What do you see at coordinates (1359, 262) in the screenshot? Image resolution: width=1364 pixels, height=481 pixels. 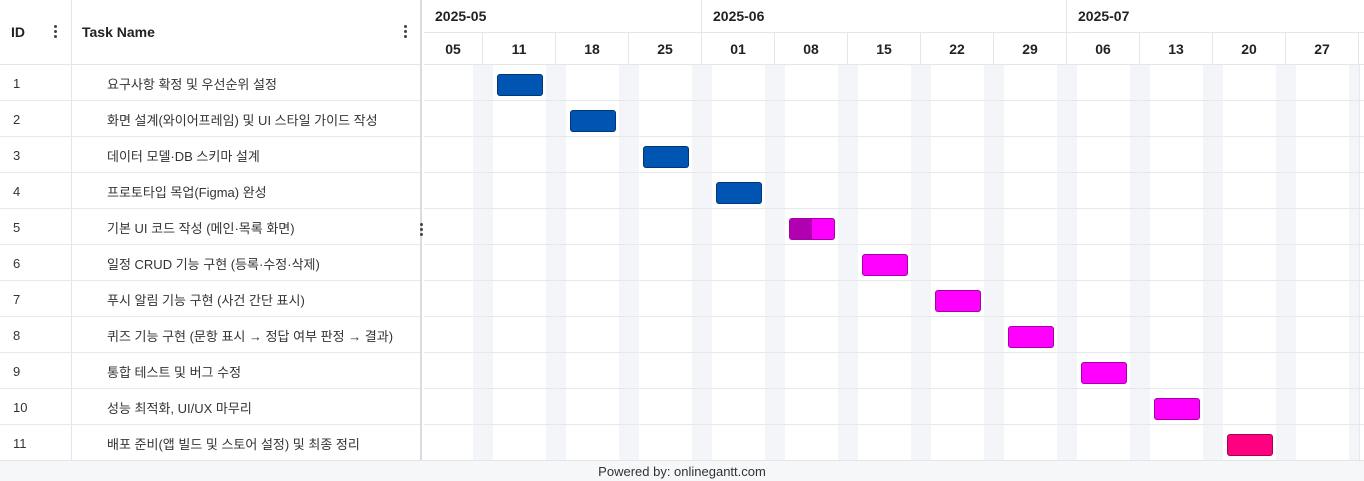 I see `week-gridline` at bounding box center [1359, 262].